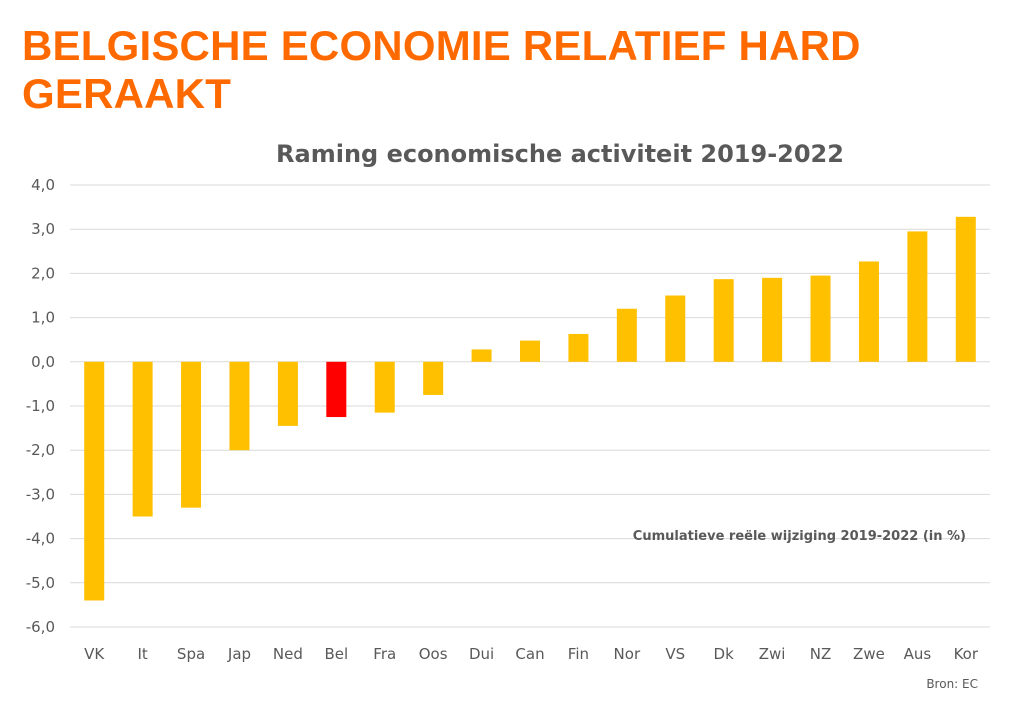  Describe the element at coordinates (142, 439) in the screenshot. I see `bar-it` at that location.